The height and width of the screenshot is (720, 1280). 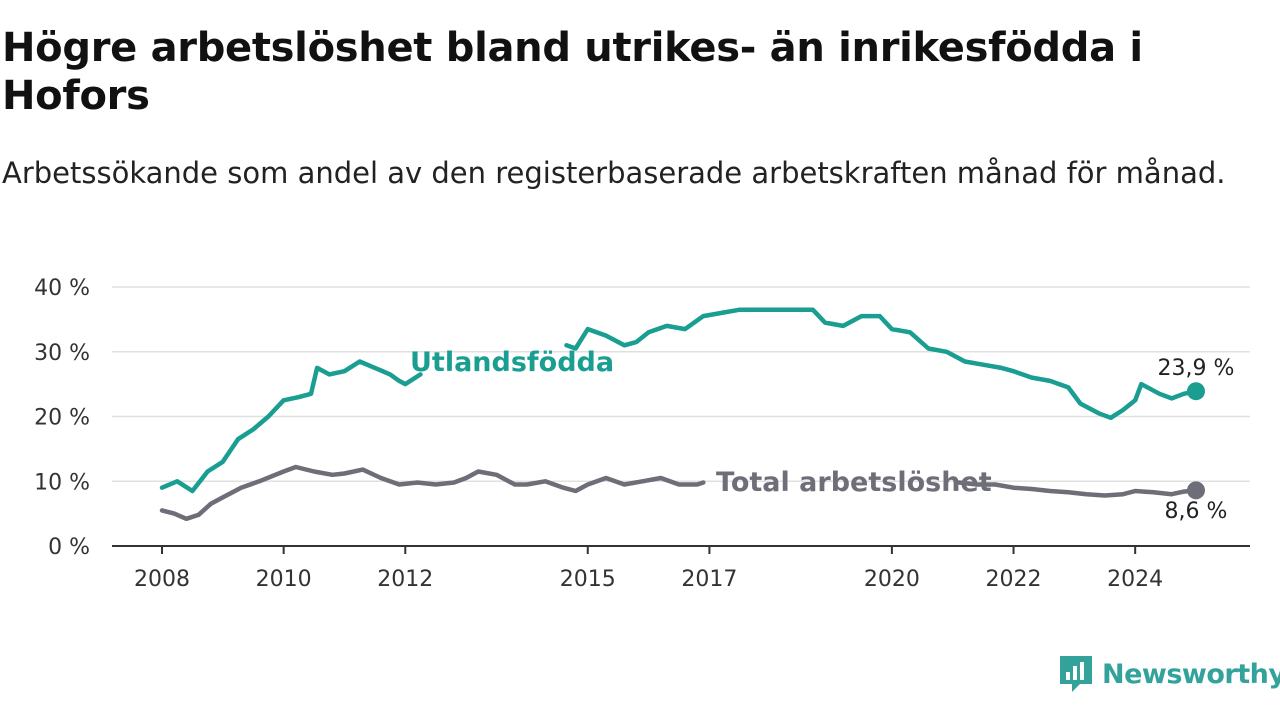 I want to click on brand: Newsworthy, so click(x=1169, y=674).